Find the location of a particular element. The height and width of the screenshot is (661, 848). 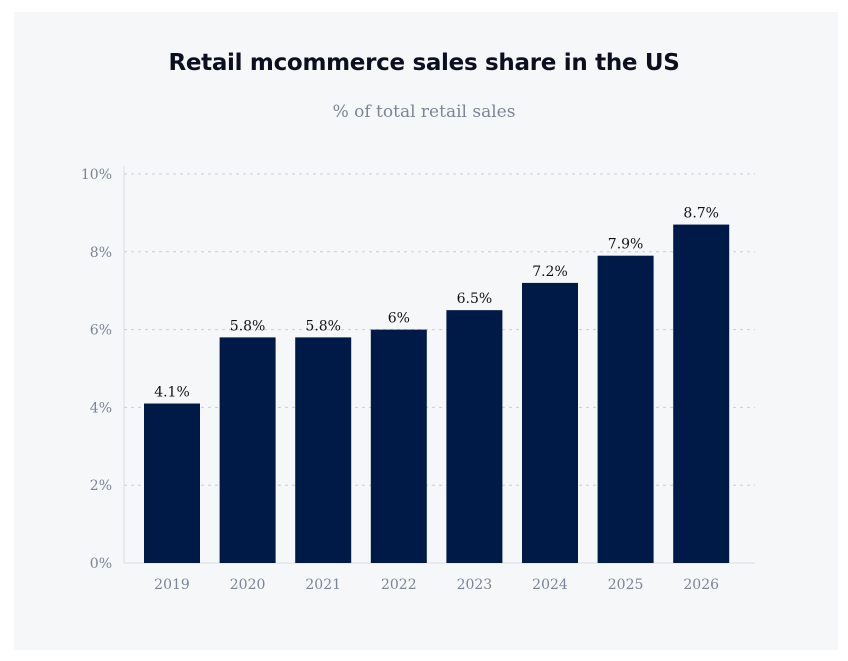

bar-2022 is located at coordinates (398, 446).